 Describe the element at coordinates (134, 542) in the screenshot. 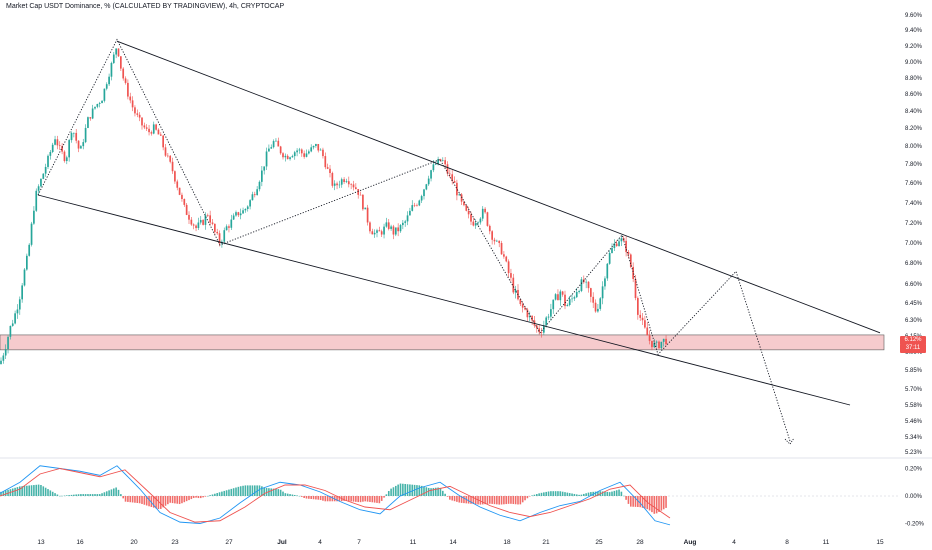

I see `x-axis-tick-label: 20` at that location.